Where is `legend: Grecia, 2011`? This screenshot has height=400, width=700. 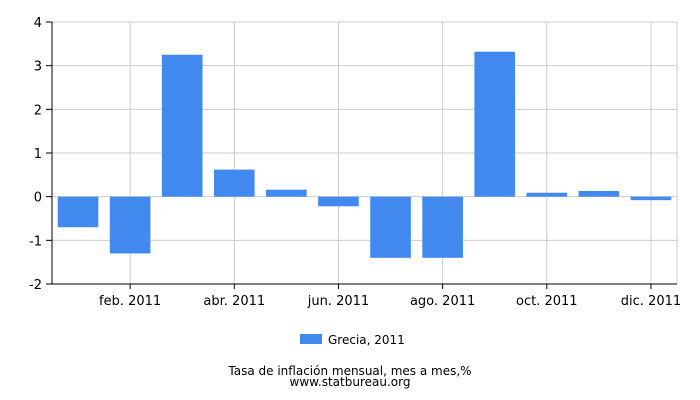
legend: Grecia, 2011 is located at coordinates (352, 340).